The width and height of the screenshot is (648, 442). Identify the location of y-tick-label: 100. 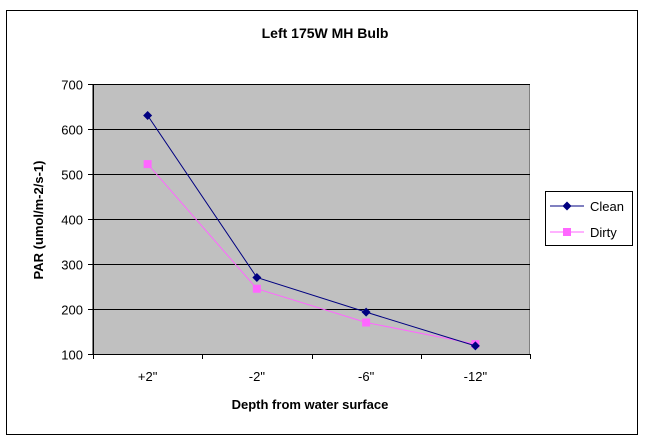
(72, 355).